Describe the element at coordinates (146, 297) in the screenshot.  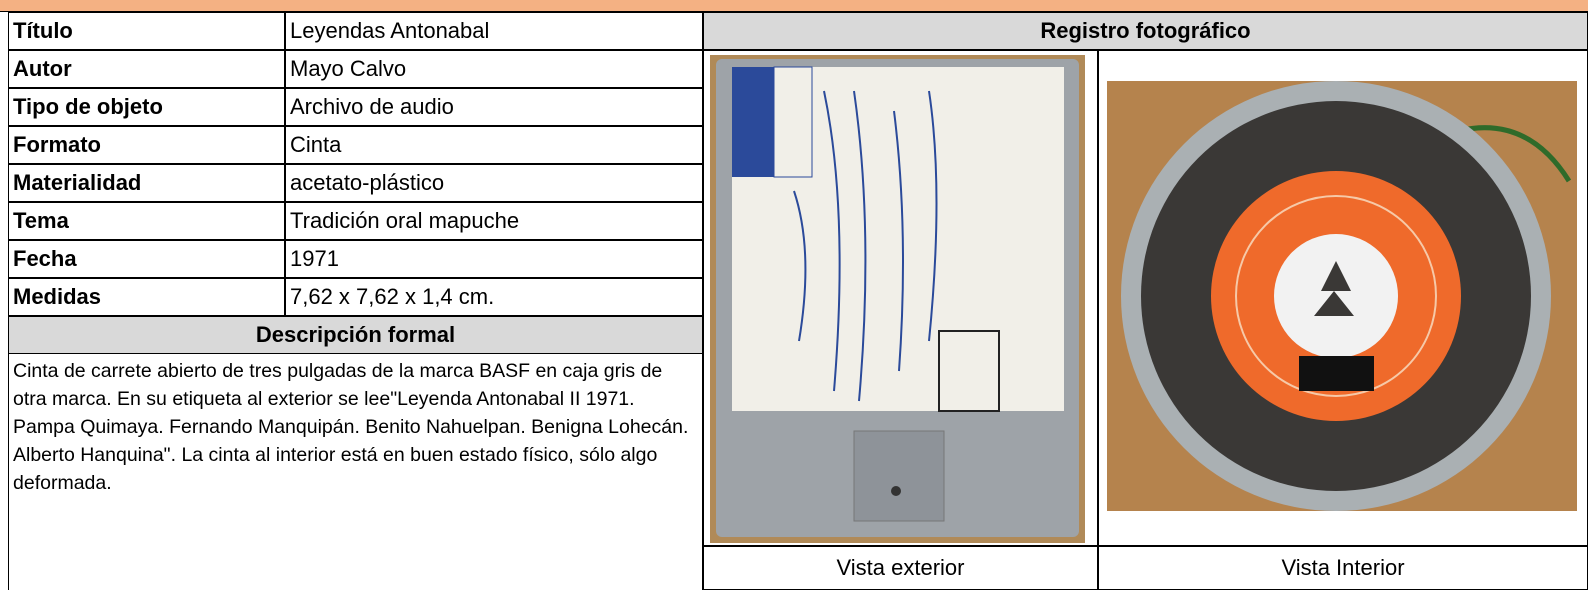
I see `field-label: Medidas` at that location.